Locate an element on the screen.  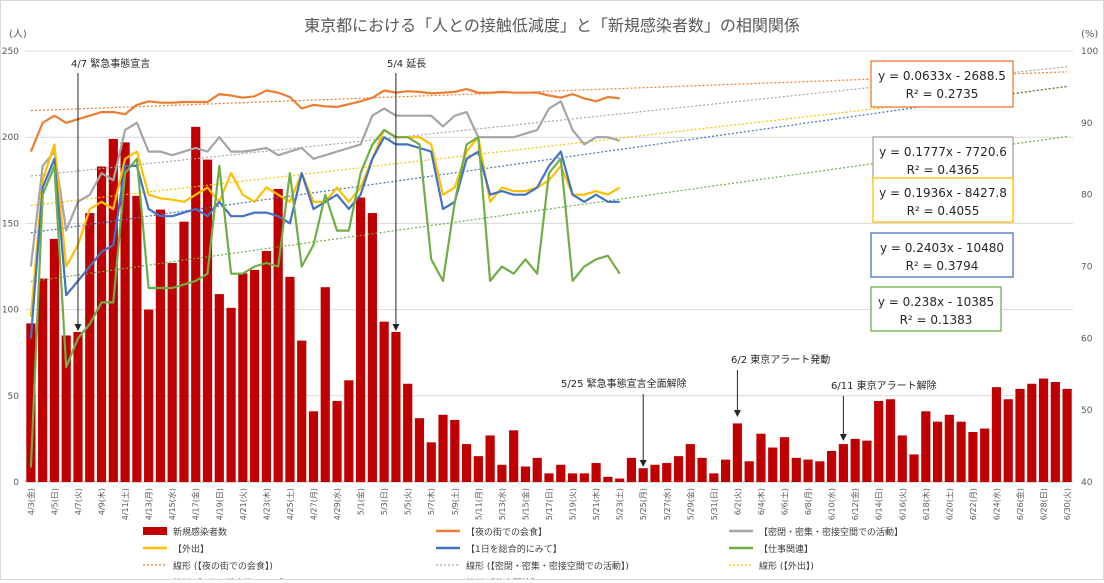
x-tick-label: 6/8(月) is located at coordinates (808, 501).